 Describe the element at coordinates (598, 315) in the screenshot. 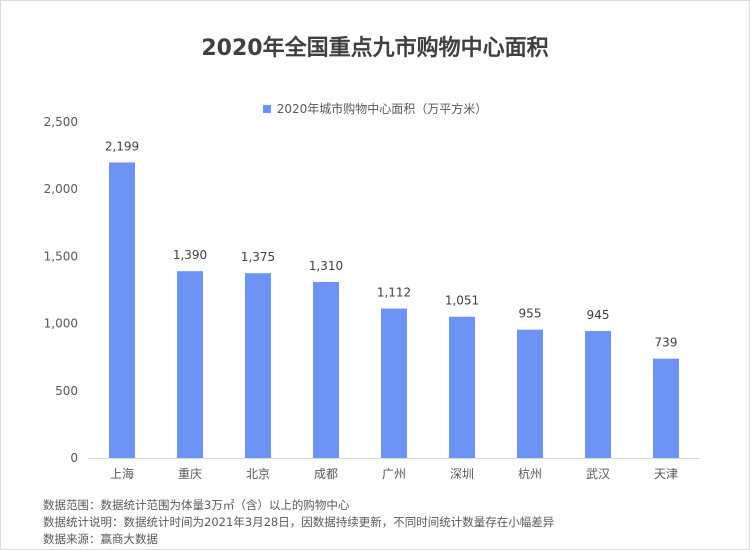

I see `data-label: 945` at that location.